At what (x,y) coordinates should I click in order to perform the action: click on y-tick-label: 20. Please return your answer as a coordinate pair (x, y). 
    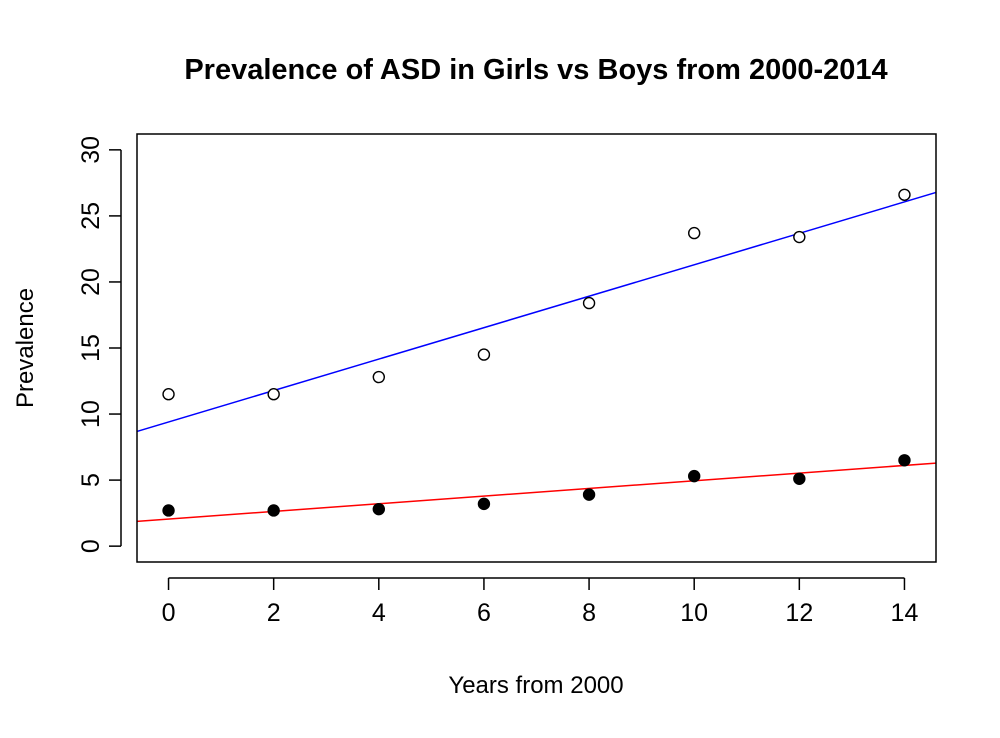
    Looking at the image, I should click on (91, 282).